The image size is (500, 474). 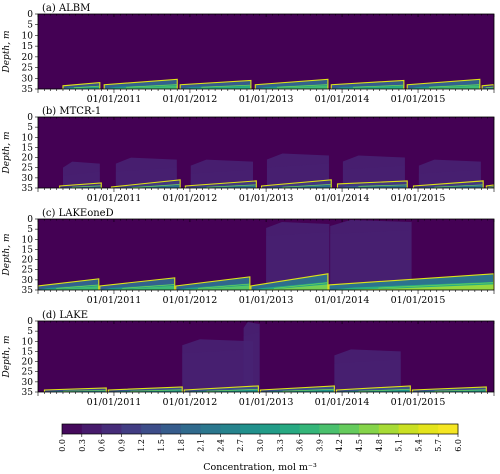 I want to click on colorbar-tick-label: 1.5, so click(x=161, y=445).